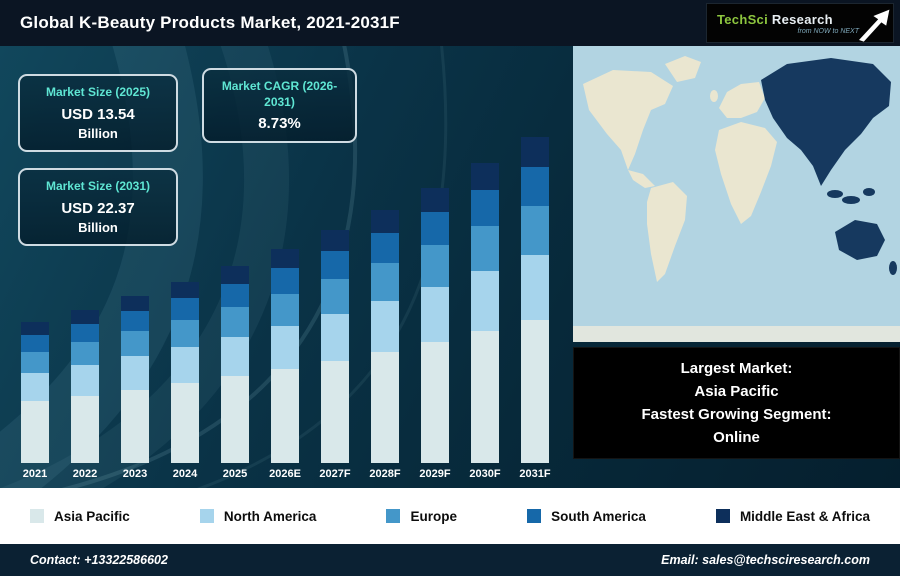  I want to click on bar-2024: 2024, so click(185, 381).